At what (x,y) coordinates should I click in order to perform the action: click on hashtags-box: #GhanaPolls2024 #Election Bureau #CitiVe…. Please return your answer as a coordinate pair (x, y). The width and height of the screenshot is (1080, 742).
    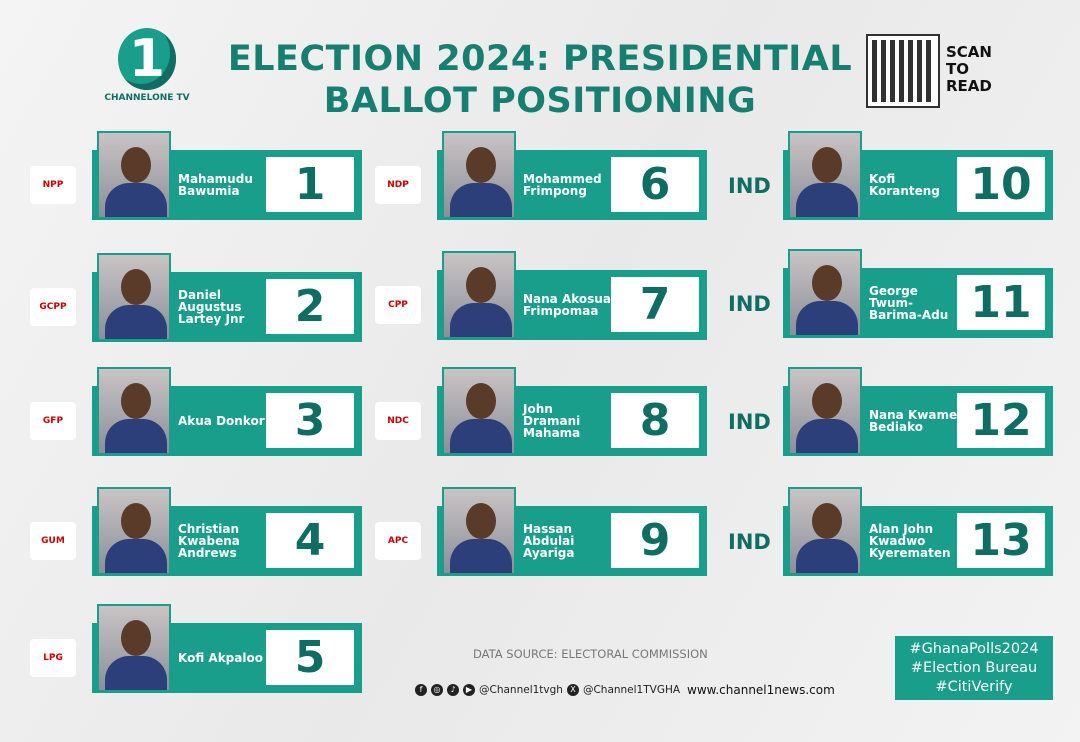
    Looking at the image, I should click on (974, 668).